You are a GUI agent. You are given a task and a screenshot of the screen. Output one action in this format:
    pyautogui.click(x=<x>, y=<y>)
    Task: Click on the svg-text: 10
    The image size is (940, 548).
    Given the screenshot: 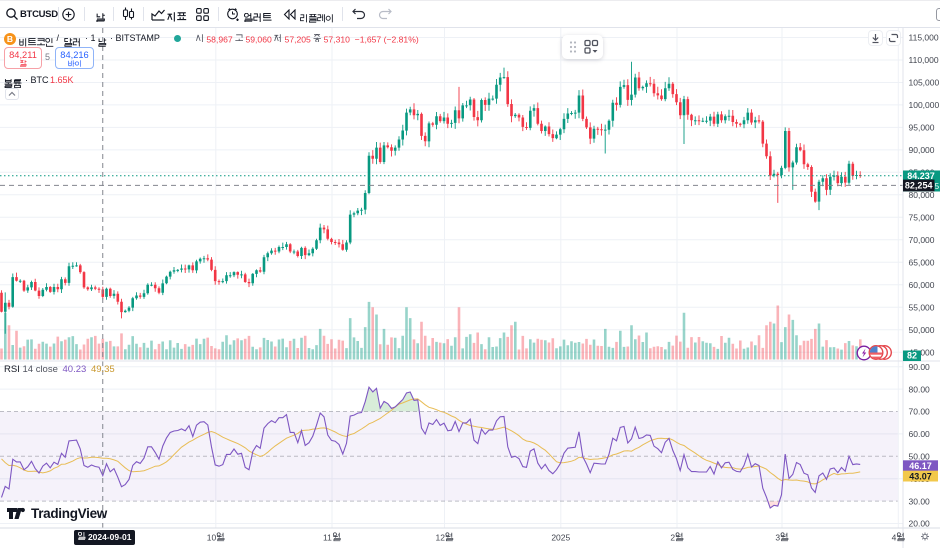 What is the action you would take?
    pyautogui.click(x=212, y=537)
    